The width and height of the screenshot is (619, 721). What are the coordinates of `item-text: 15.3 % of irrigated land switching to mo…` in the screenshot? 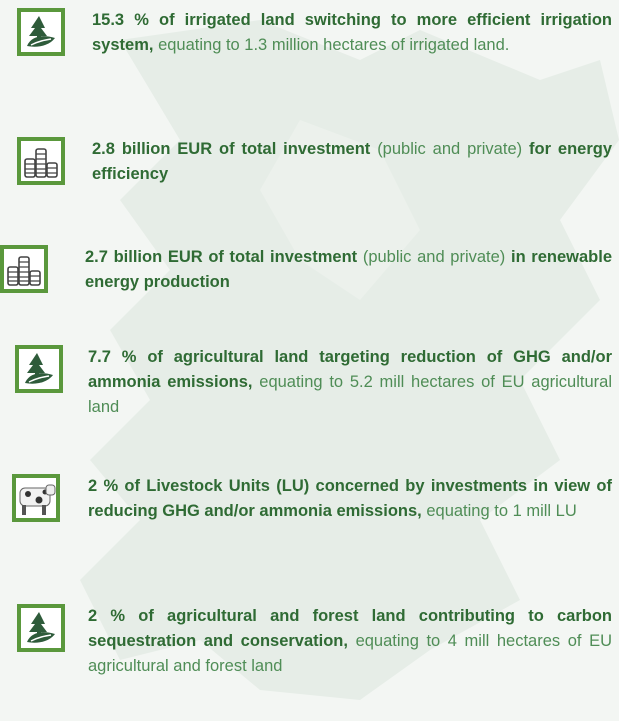 It's located at (352, 33).